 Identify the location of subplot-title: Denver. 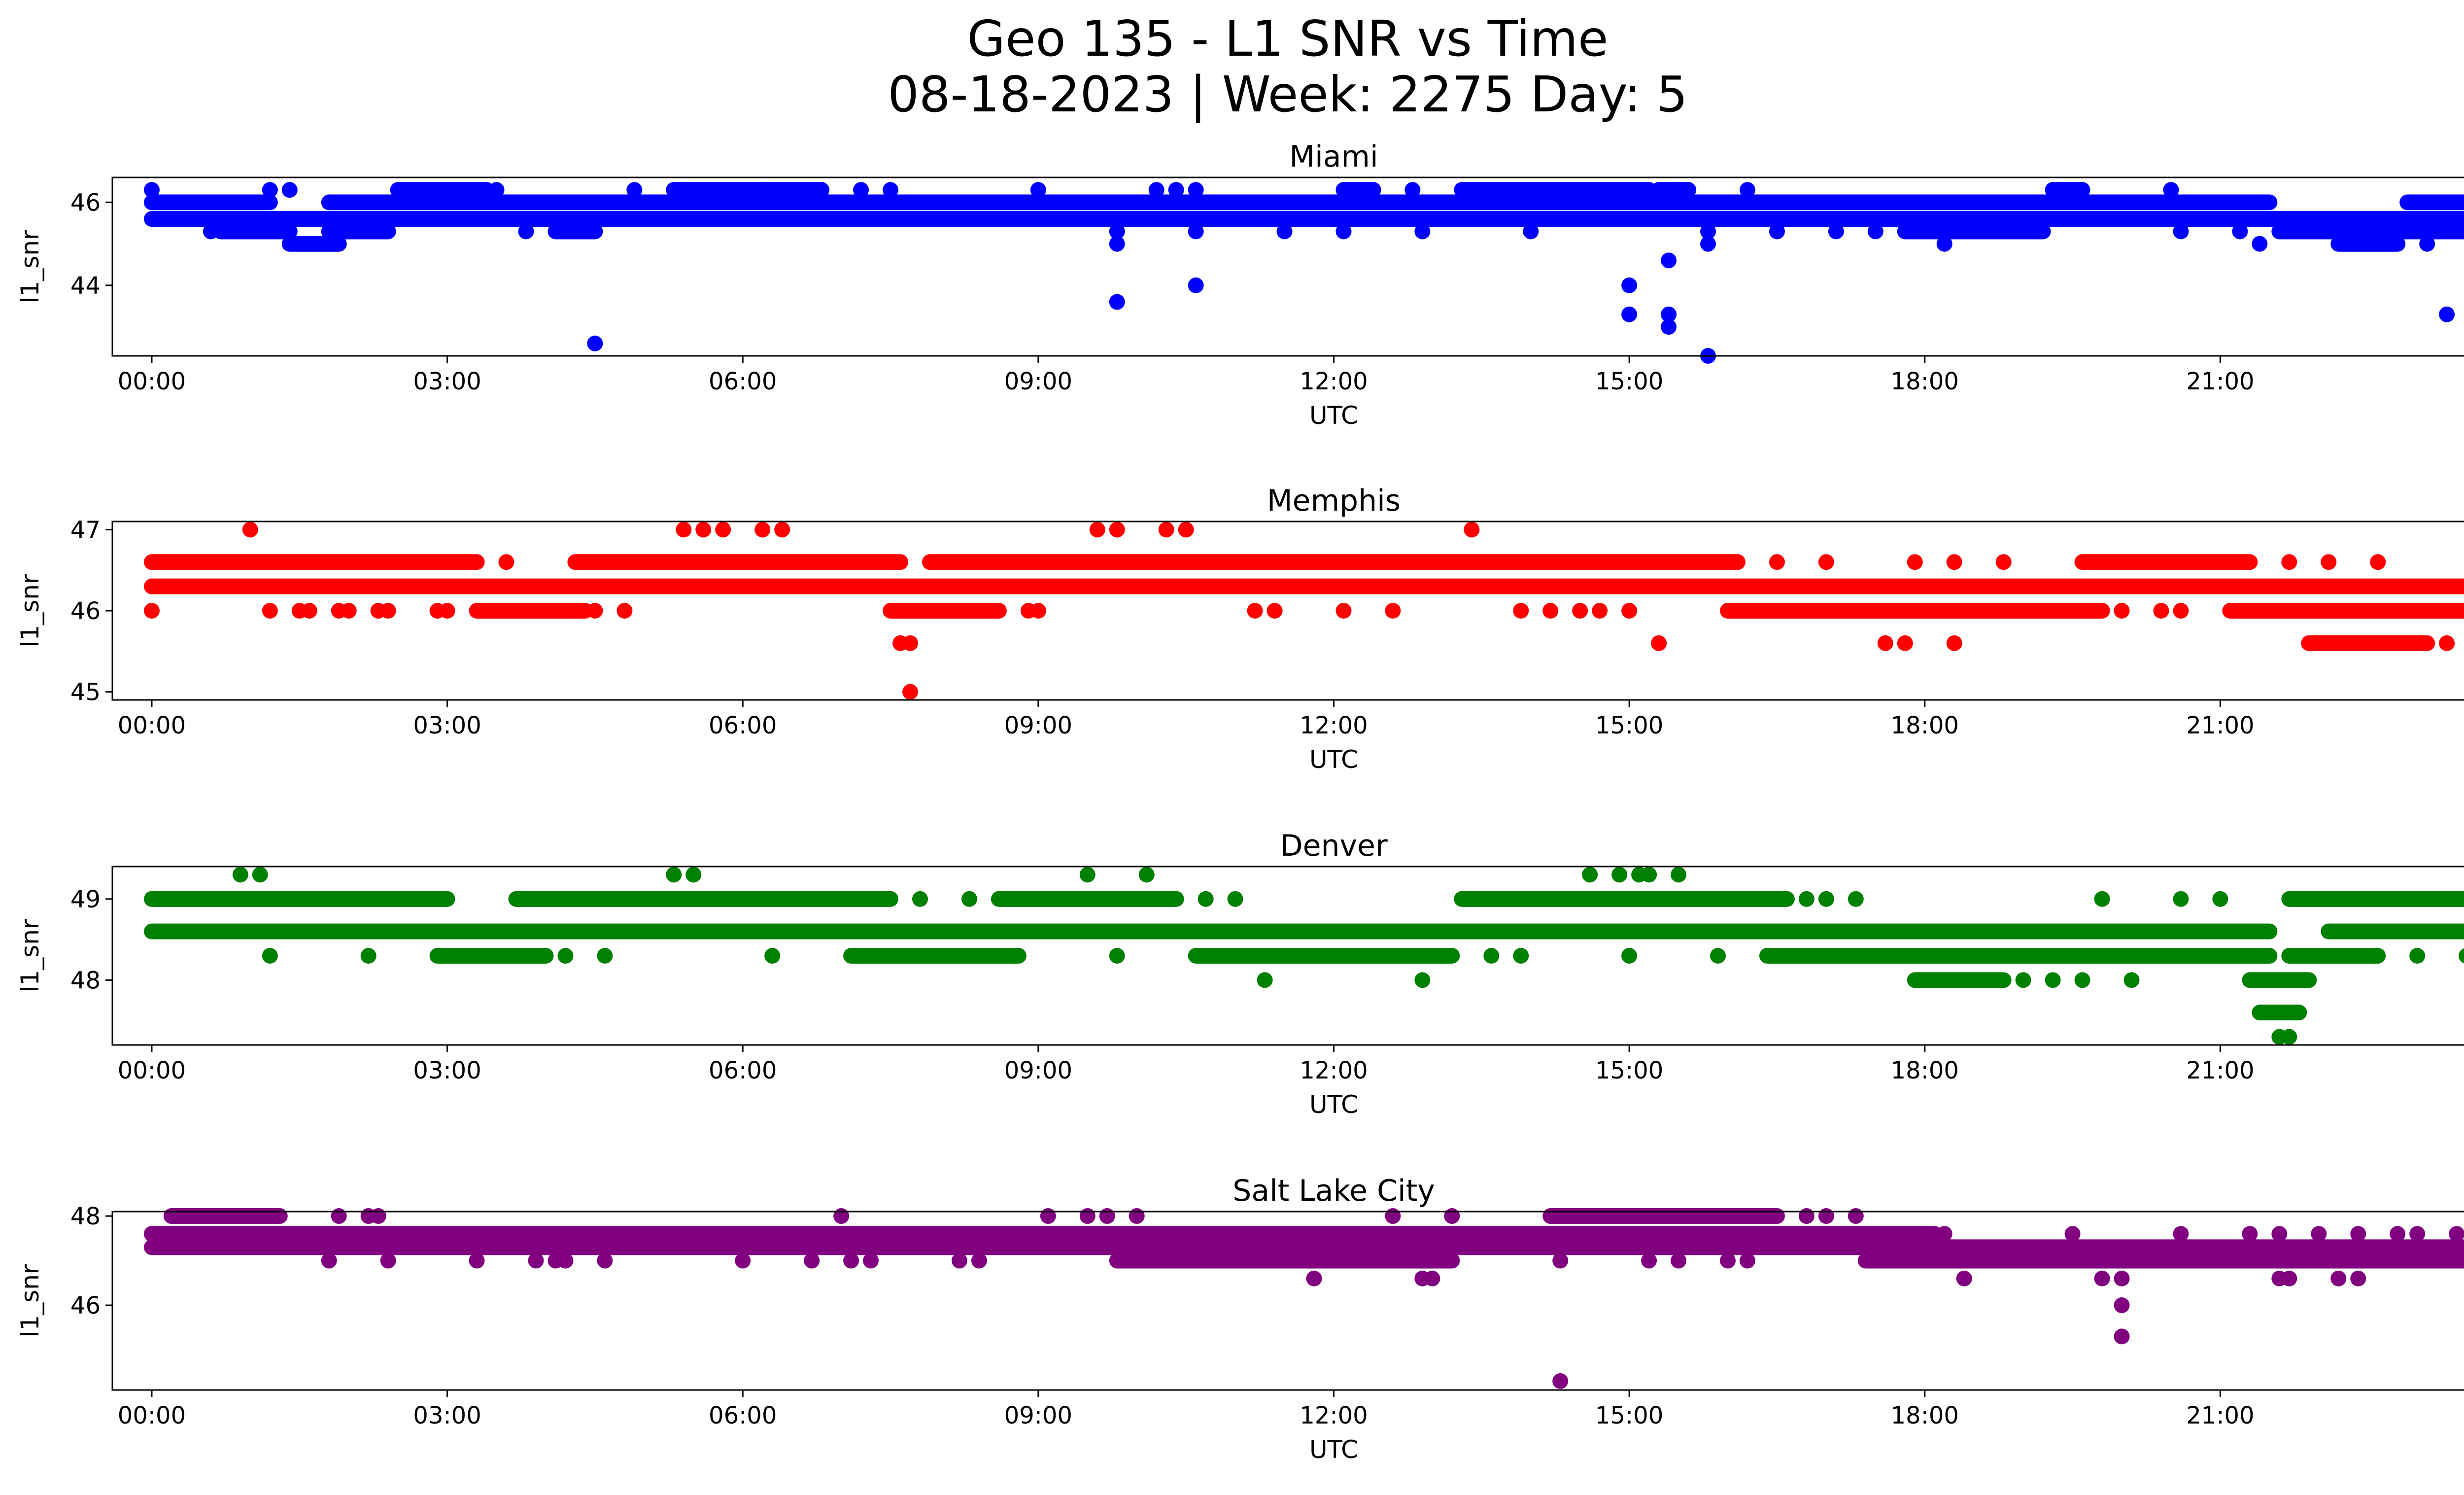
(1334, 846).